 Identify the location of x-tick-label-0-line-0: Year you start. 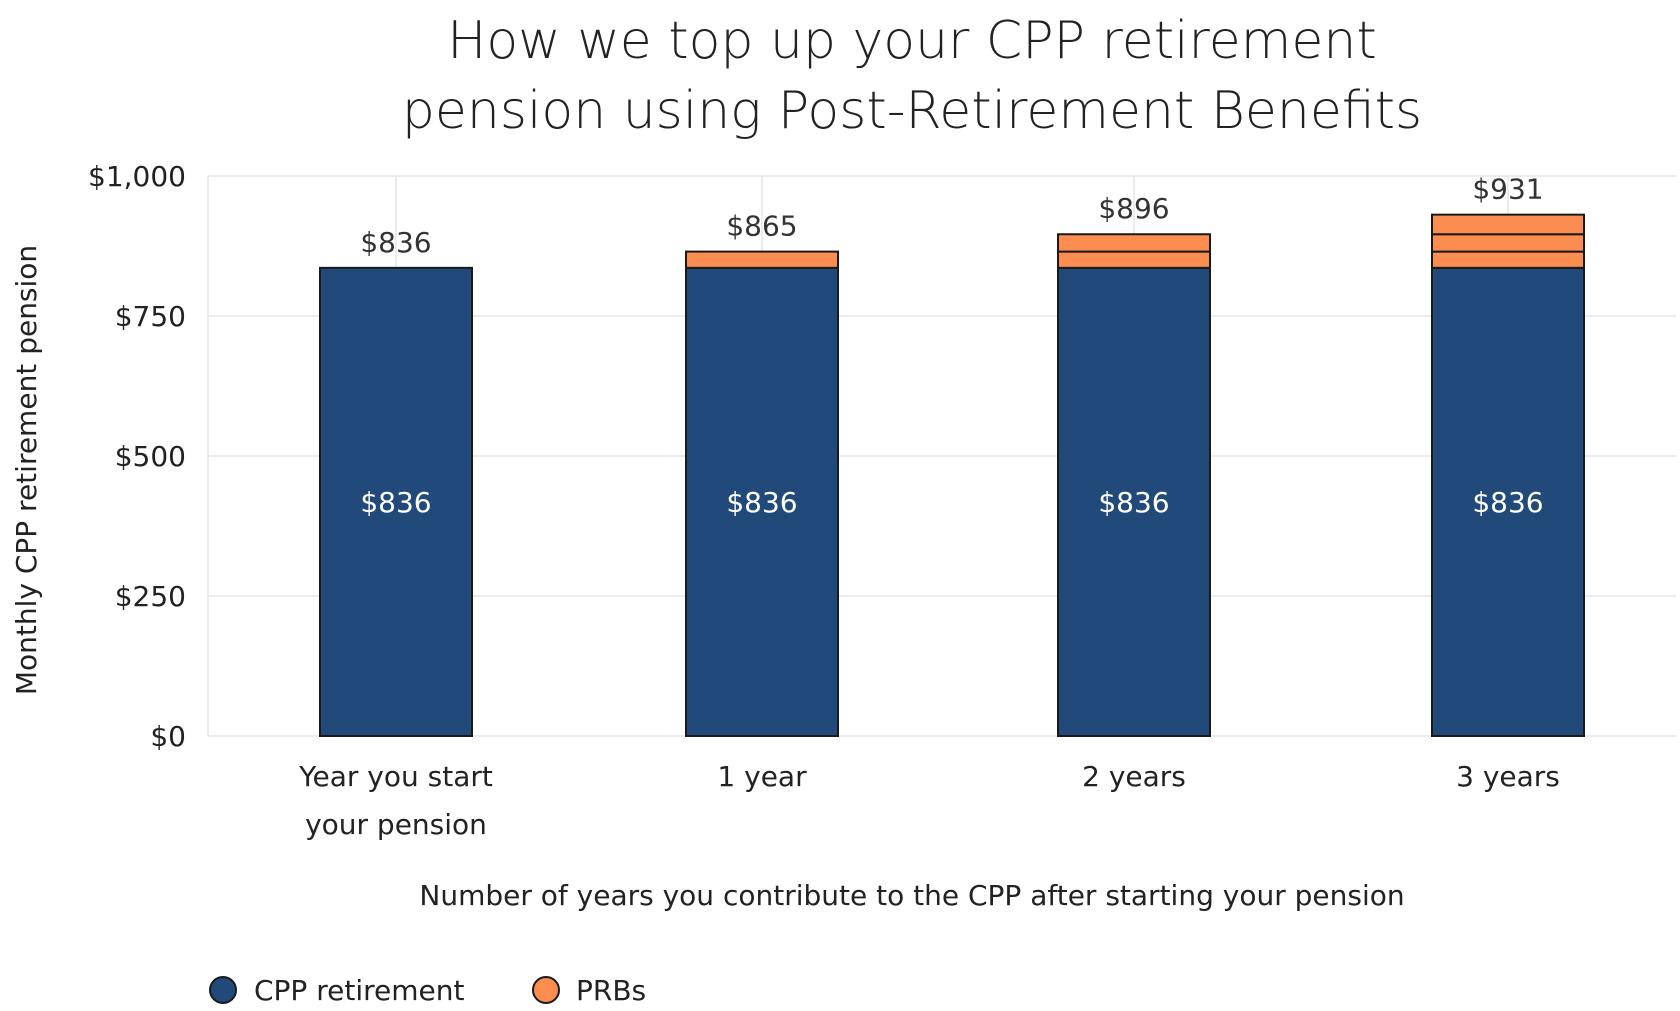
(395, 776).